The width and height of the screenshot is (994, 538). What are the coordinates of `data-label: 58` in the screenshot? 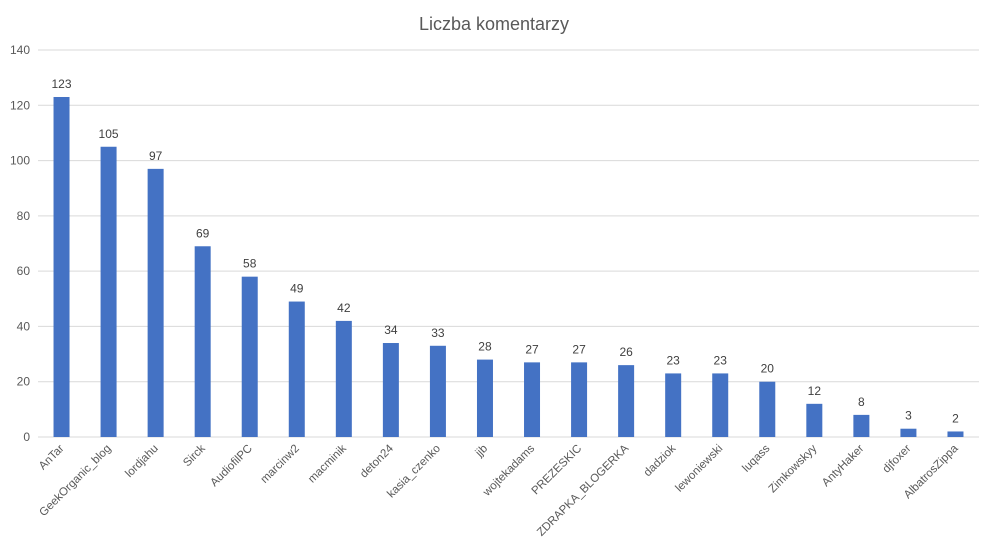 It's located at (250, 264).